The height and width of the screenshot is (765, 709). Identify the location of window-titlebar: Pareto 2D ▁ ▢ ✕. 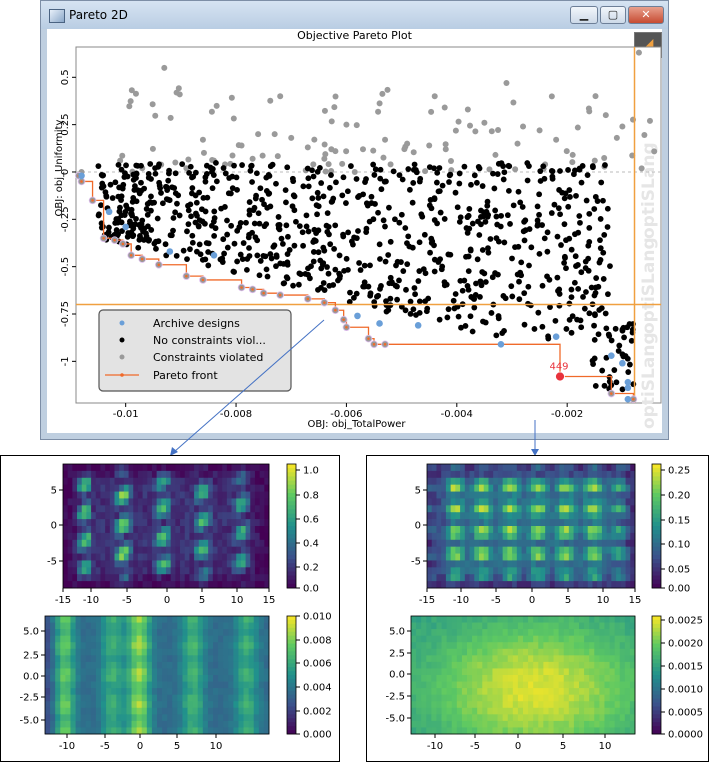
(354, 15).